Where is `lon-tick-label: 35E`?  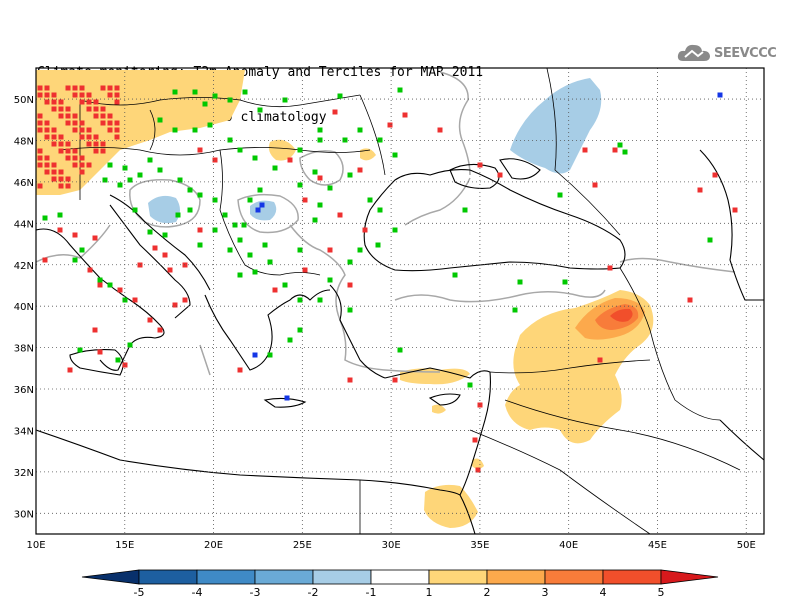
lon-tick-label: 35E is located at coordinates (479, 545).